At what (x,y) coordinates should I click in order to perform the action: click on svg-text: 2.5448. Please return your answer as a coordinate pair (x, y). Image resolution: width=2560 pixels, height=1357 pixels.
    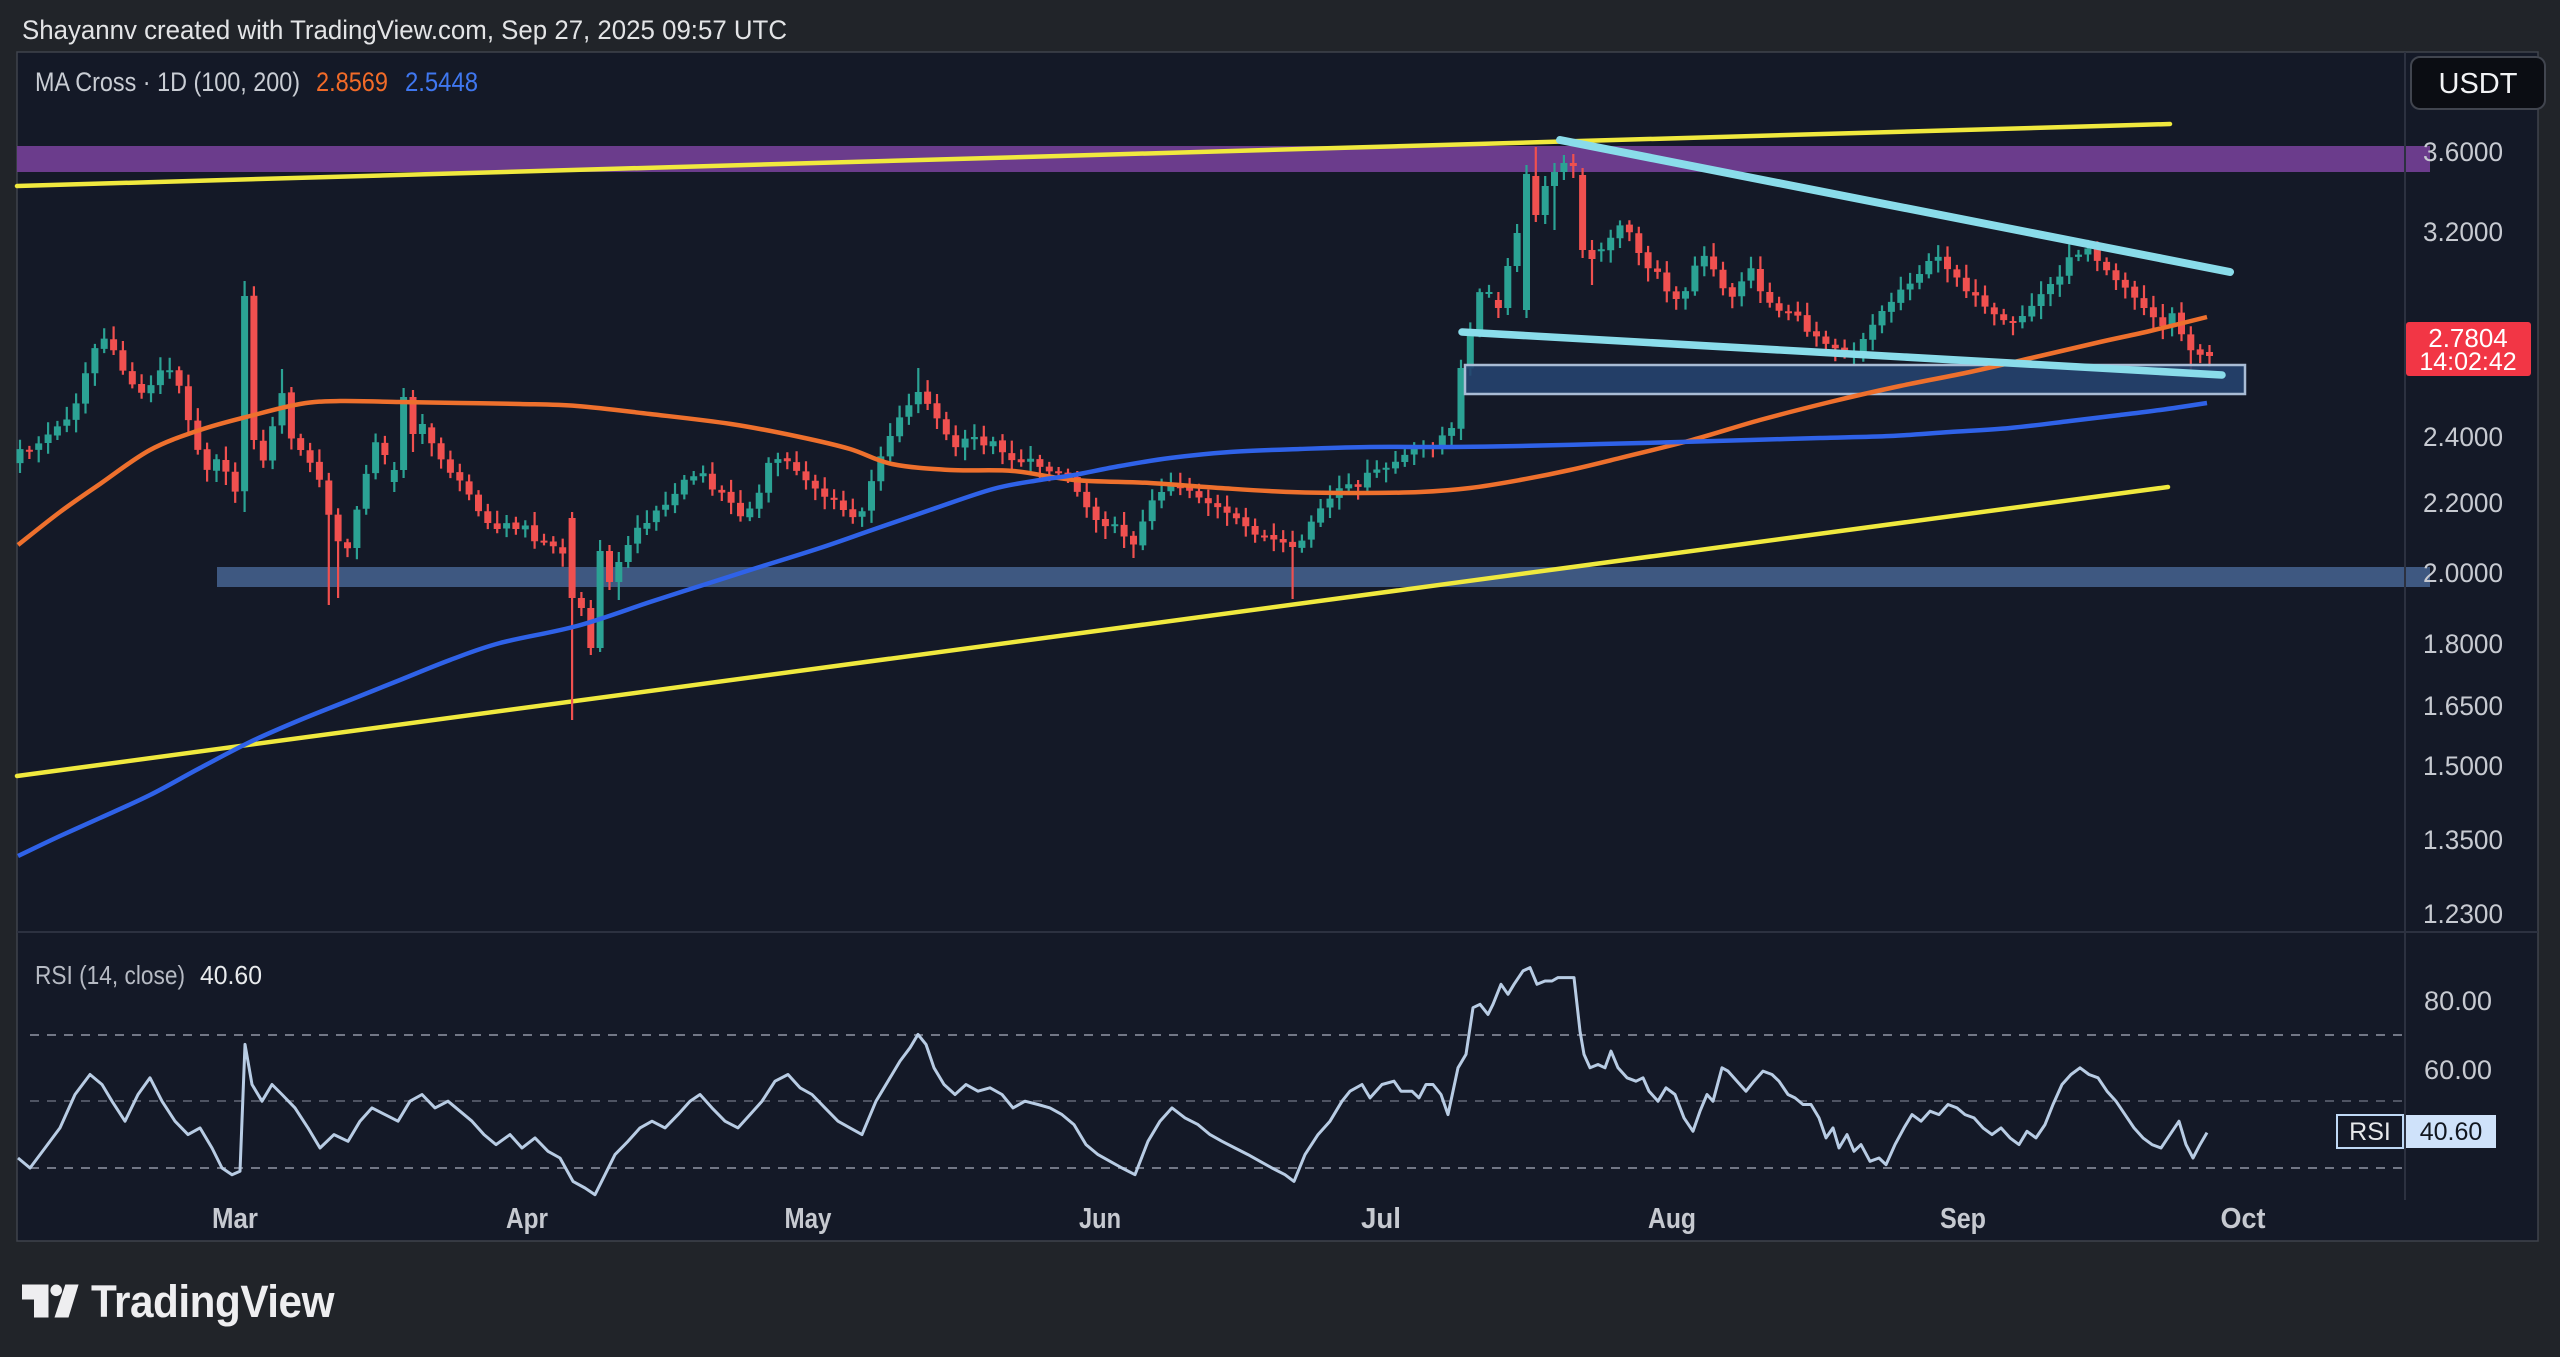
    Looking at the image, I should click on (441, 82).